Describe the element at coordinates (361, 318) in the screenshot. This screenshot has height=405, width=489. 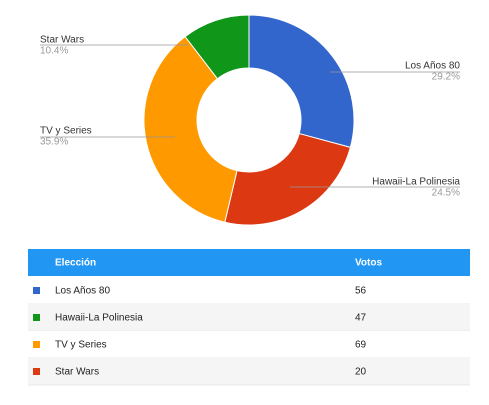
I see `cell: 47` at that location.